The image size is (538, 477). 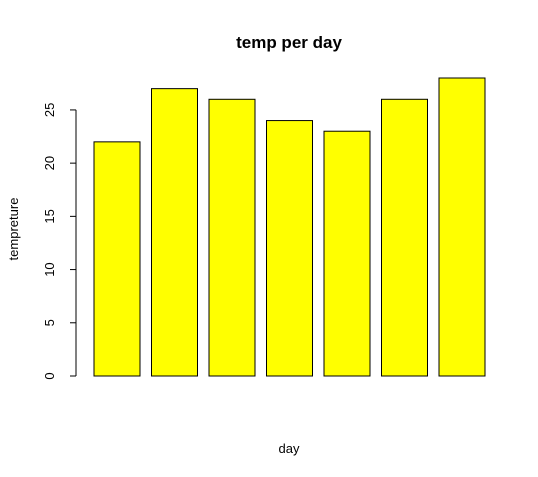 I want to click on y-tick-label-5: 5, so click(x=49, y=322).